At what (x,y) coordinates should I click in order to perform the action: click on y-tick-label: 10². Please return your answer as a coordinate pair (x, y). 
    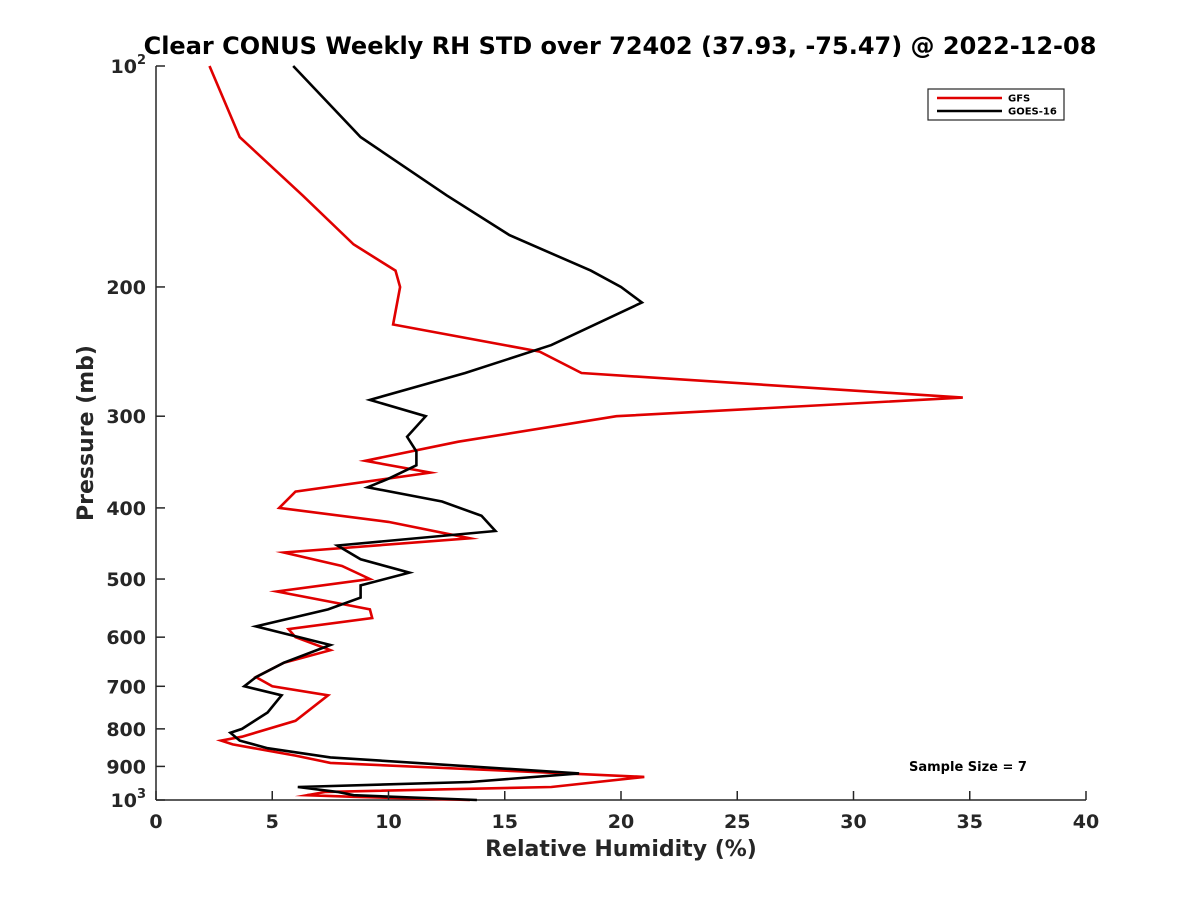
    Looking at the image, I should click on (129, 65).